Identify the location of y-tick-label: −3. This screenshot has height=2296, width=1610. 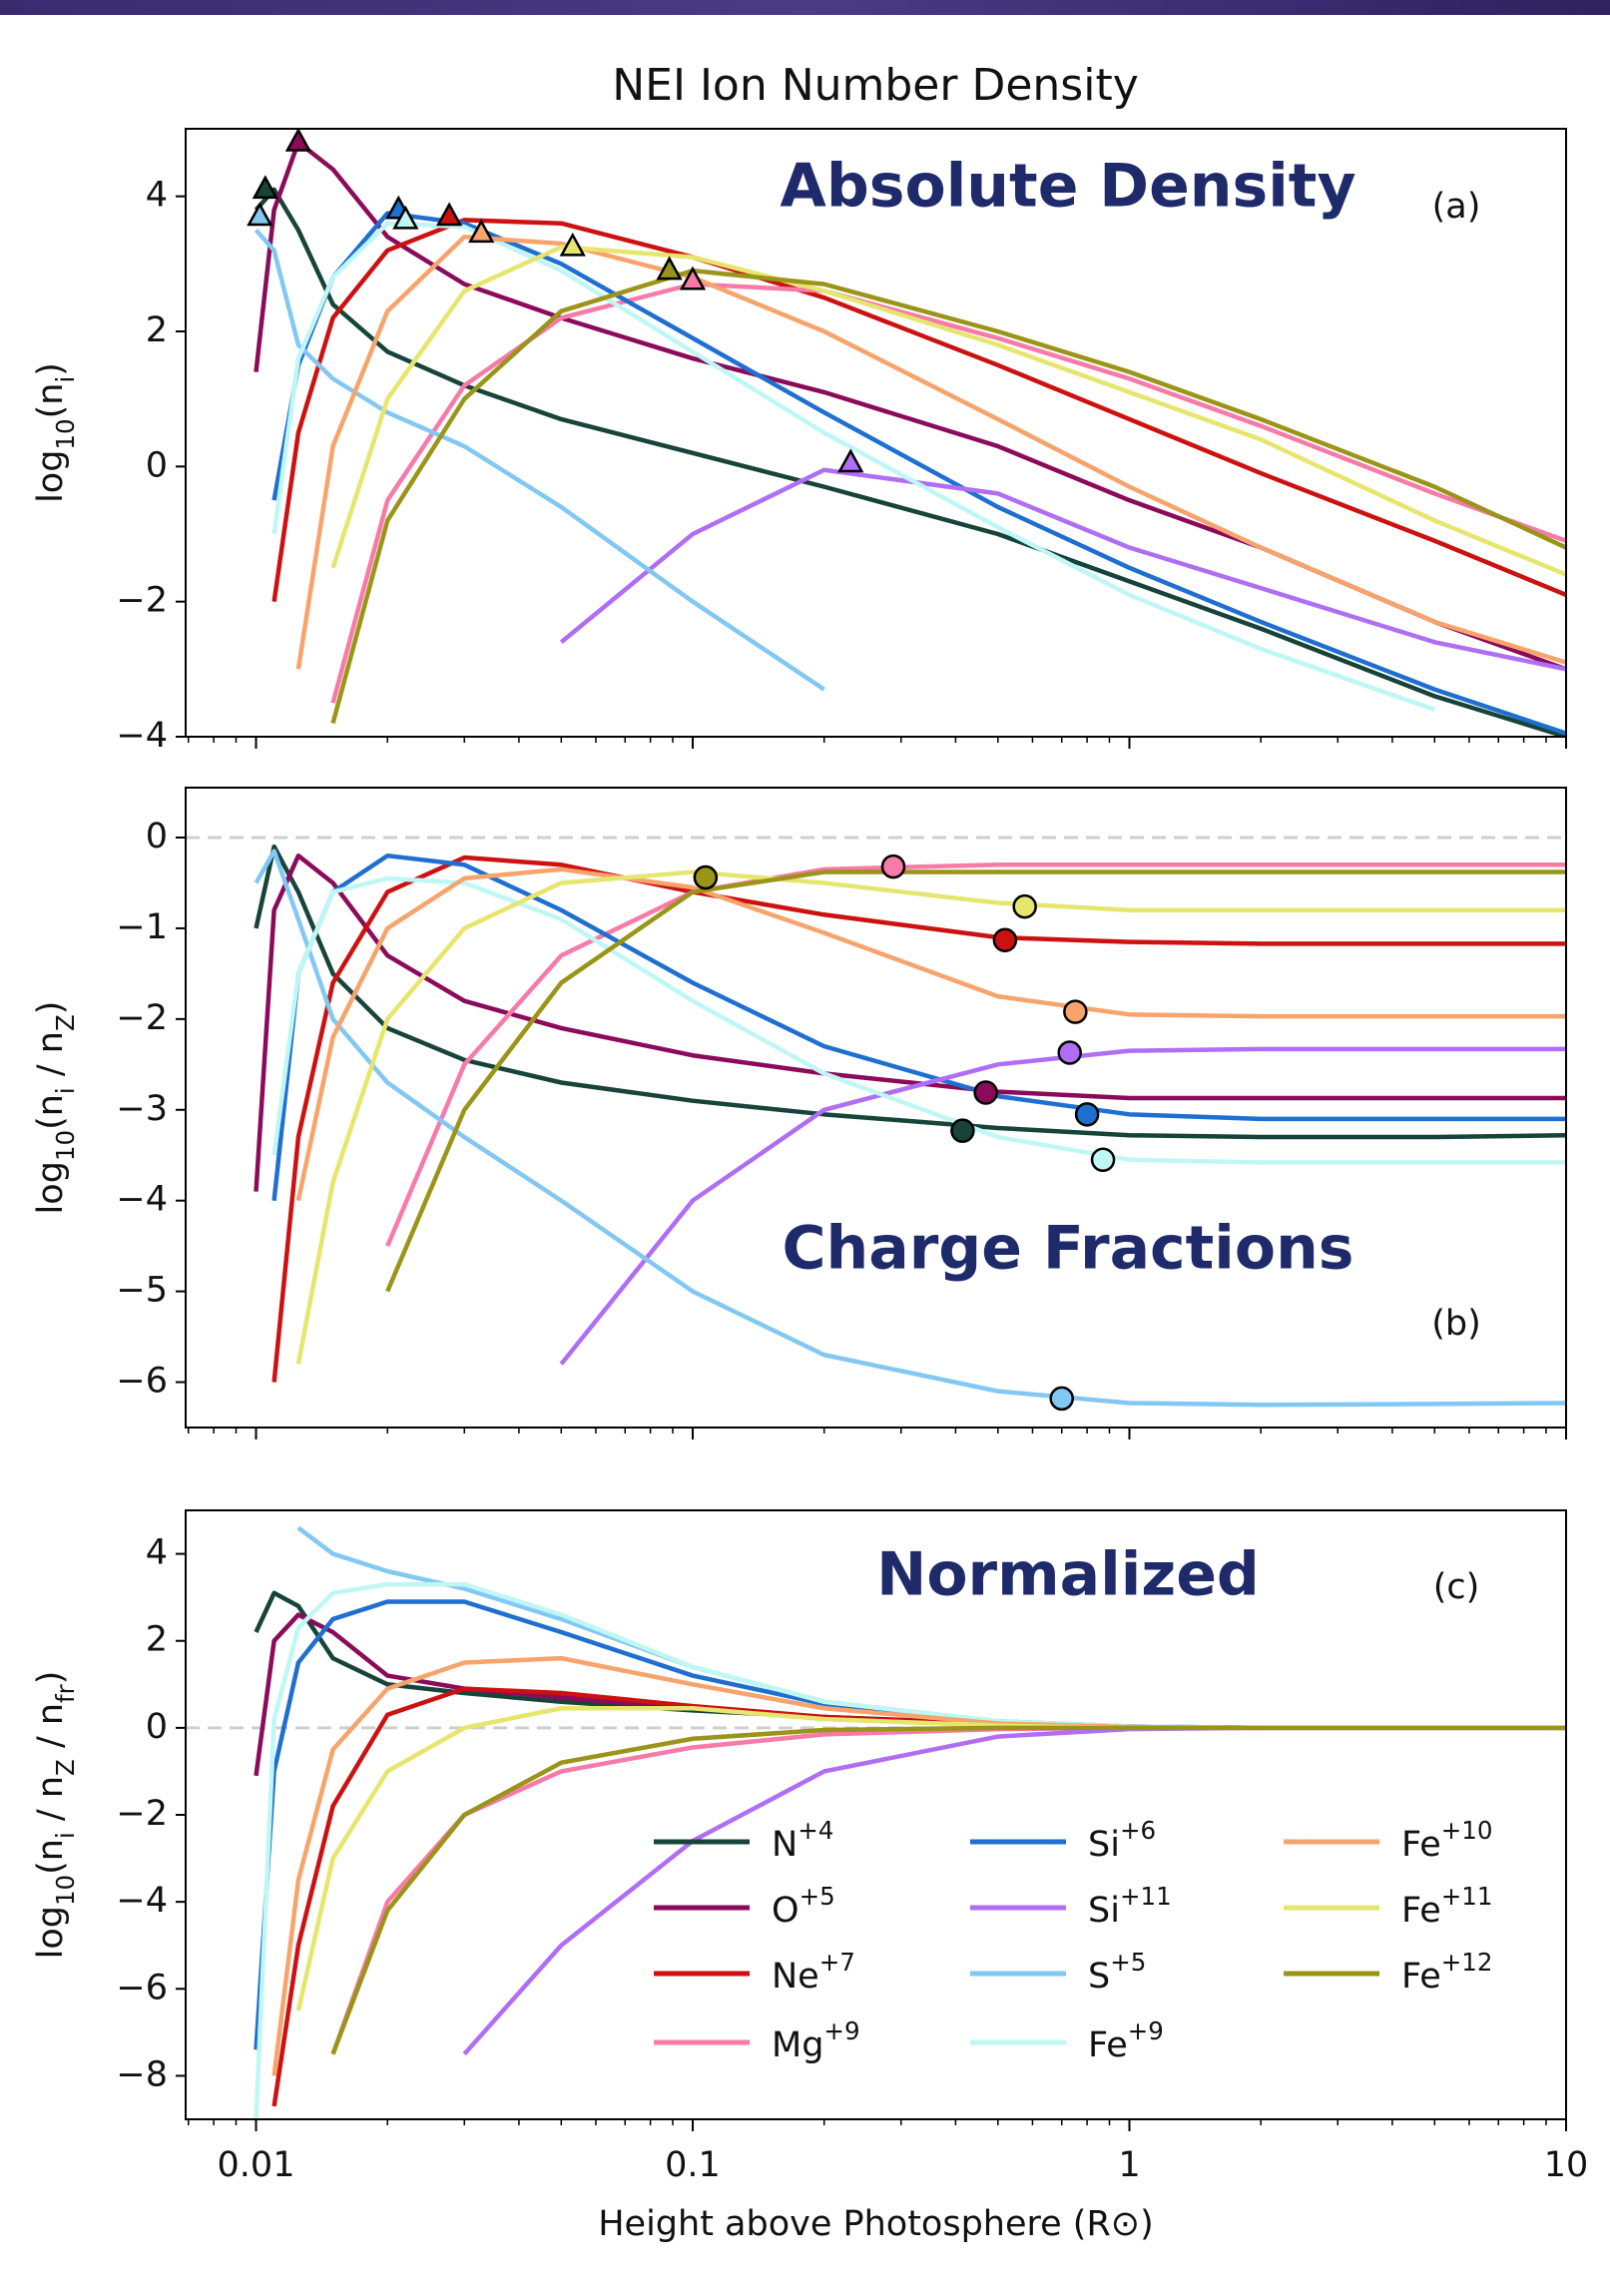
(142, 1109).